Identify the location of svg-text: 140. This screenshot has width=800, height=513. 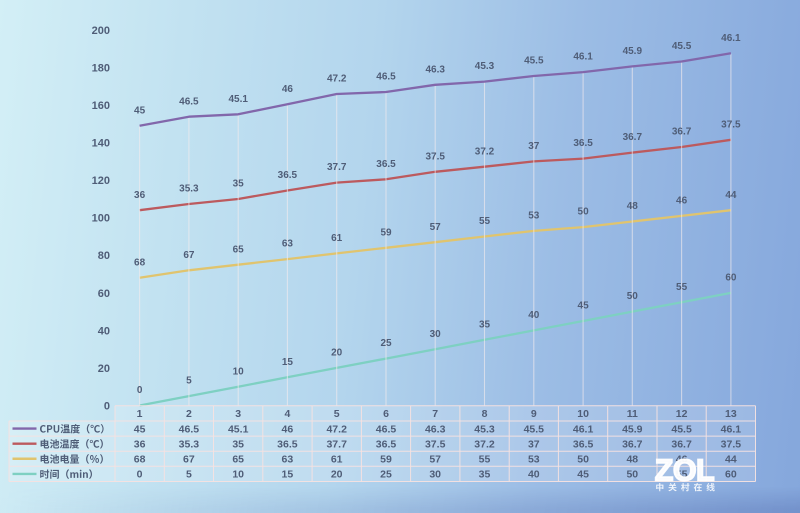
(101, 144).